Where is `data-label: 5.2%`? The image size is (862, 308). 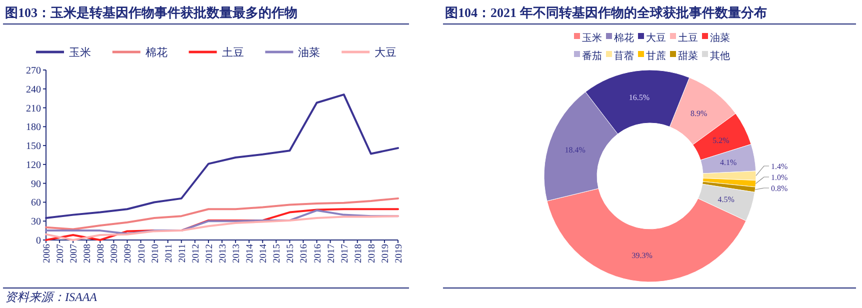 data-label: 5.2% is located at coordinates (721, 141).